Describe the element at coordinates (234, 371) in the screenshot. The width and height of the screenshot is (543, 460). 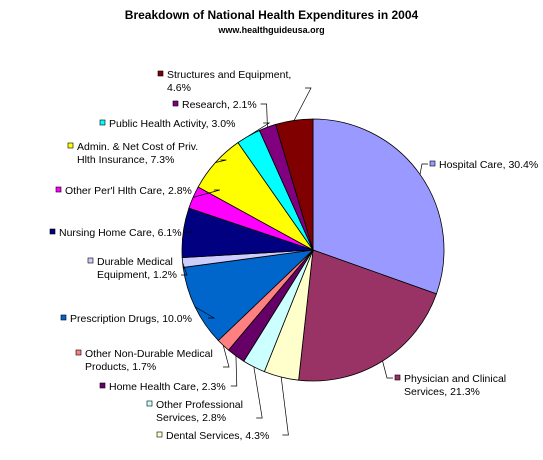
I see `leader-line-home-health-care` at that location.